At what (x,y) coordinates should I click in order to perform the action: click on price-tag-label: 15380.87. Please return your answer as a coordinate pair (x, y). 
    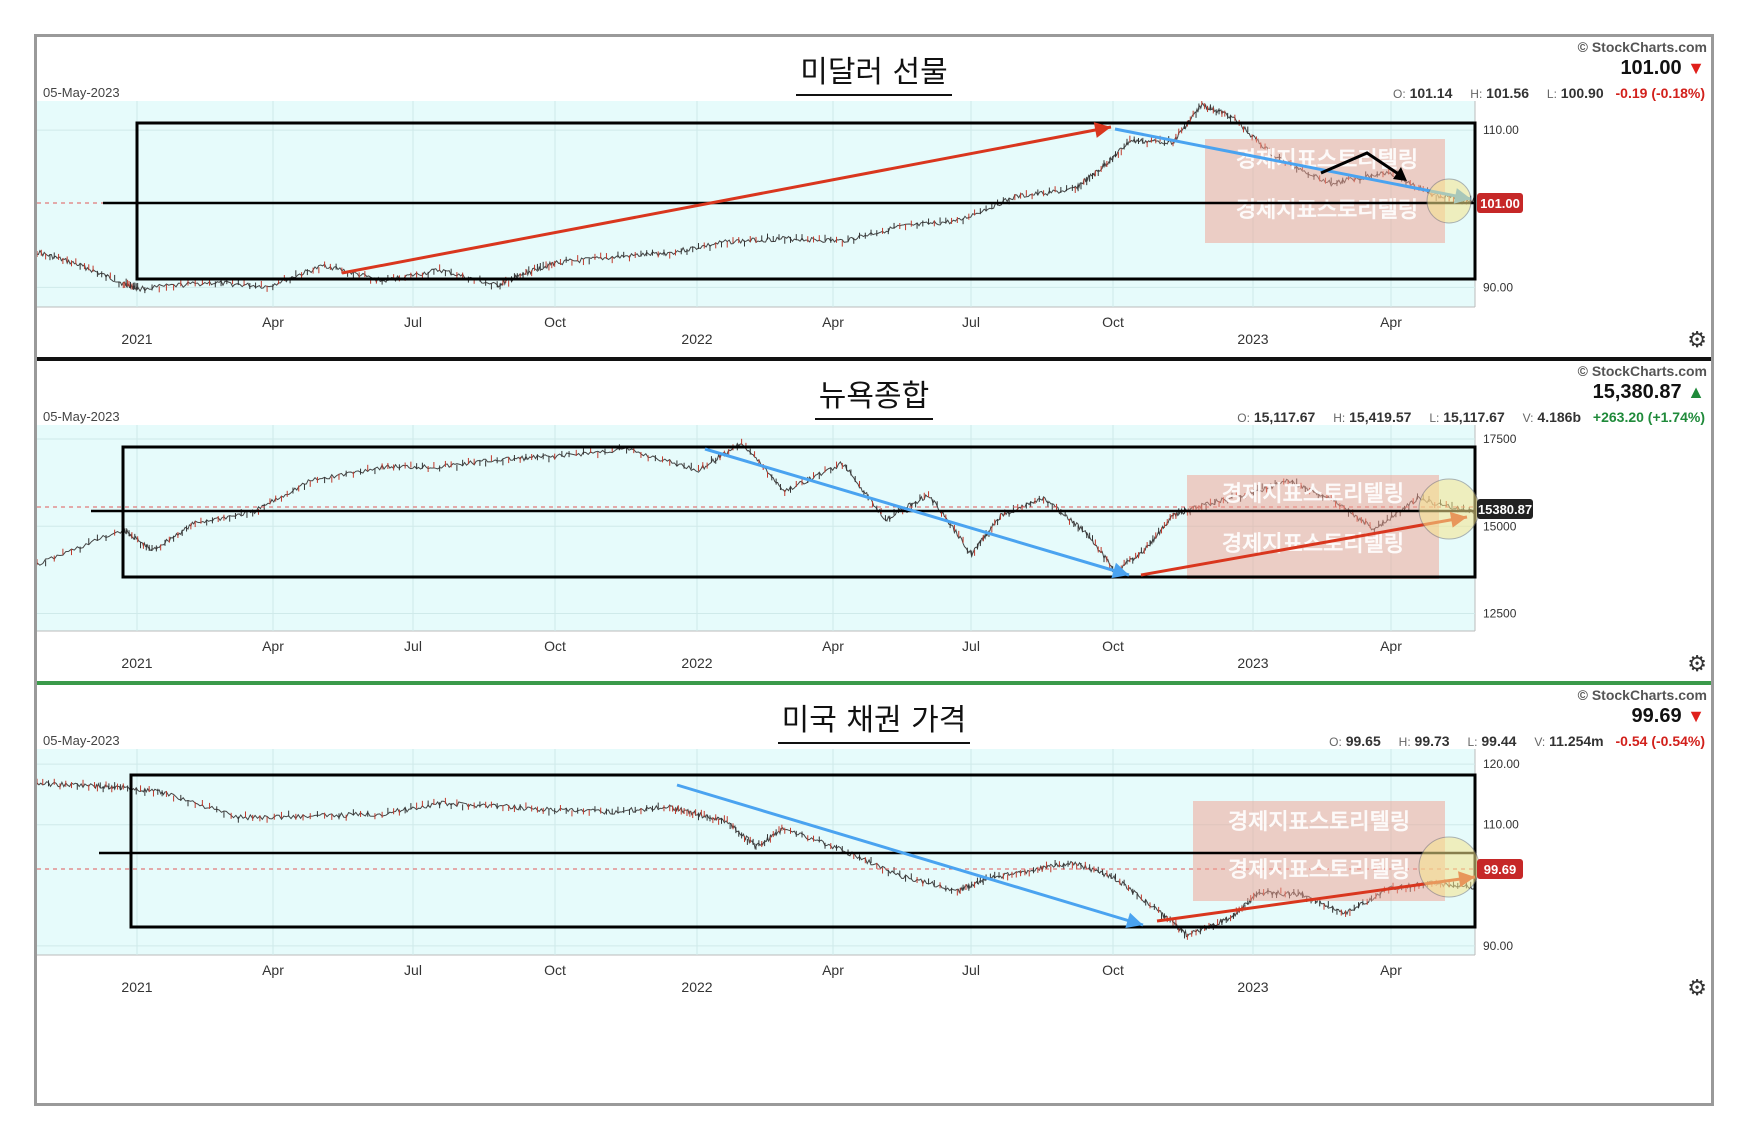
    Looking at the image, I should click on (1505, 509).